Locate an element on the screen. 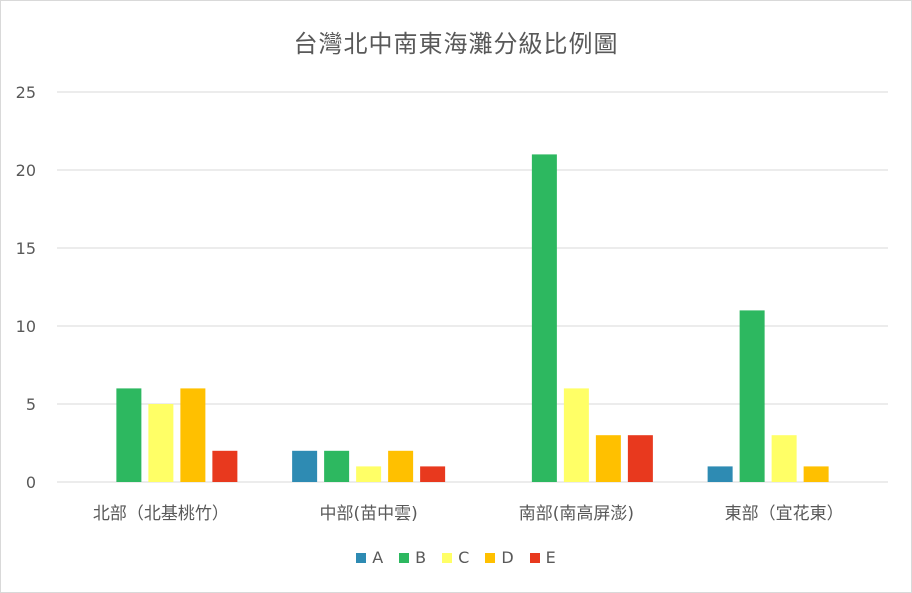 This screenshot has width=912, height=593. legend-label: B is located at coordinates (421, 557).